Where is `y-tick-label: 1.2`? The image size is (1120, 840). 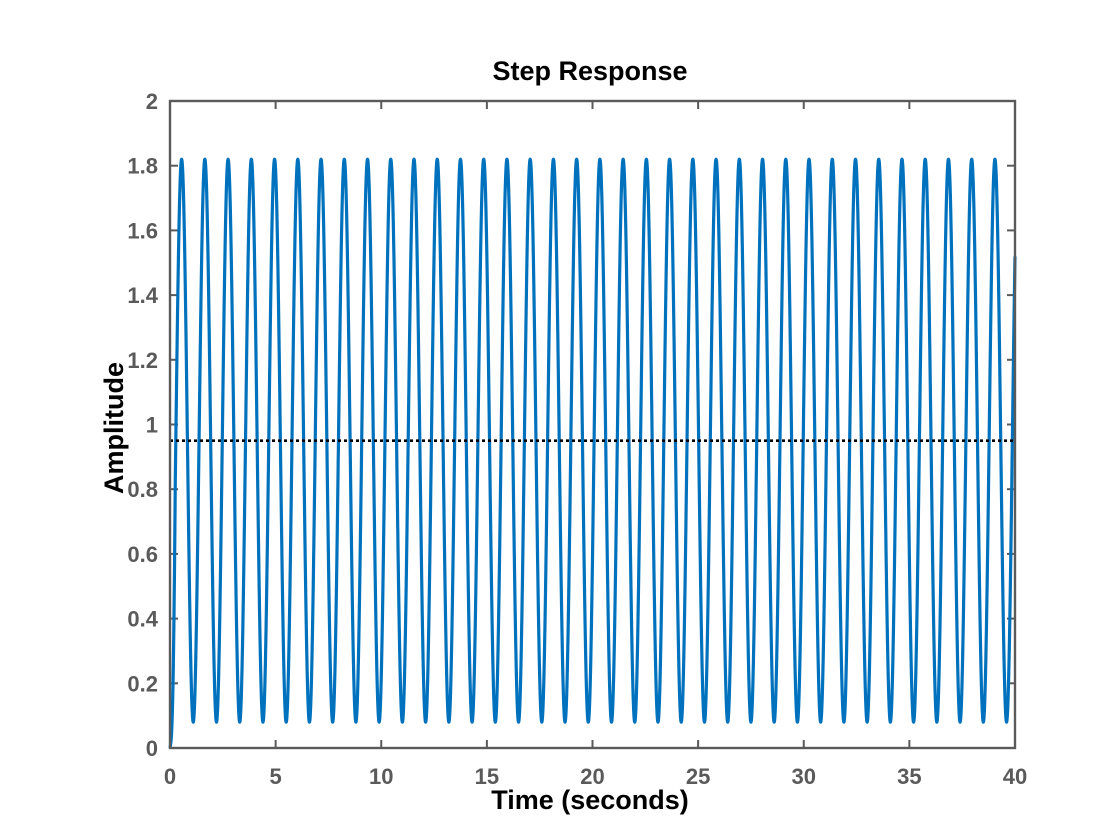
y-tick-label: 1.2 is located at coordinates (142, 360).